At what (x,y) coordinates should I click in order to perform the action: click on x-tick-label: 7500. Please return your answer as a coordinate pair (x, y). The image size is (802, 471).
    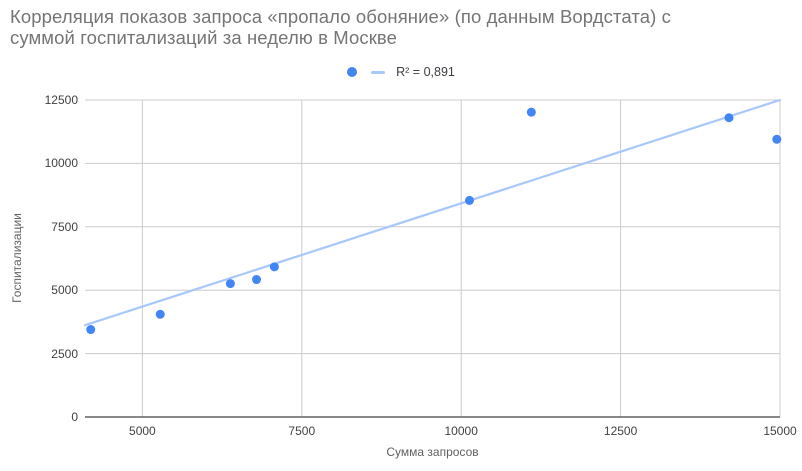
    Looking at the image, I should click on (302, 431).